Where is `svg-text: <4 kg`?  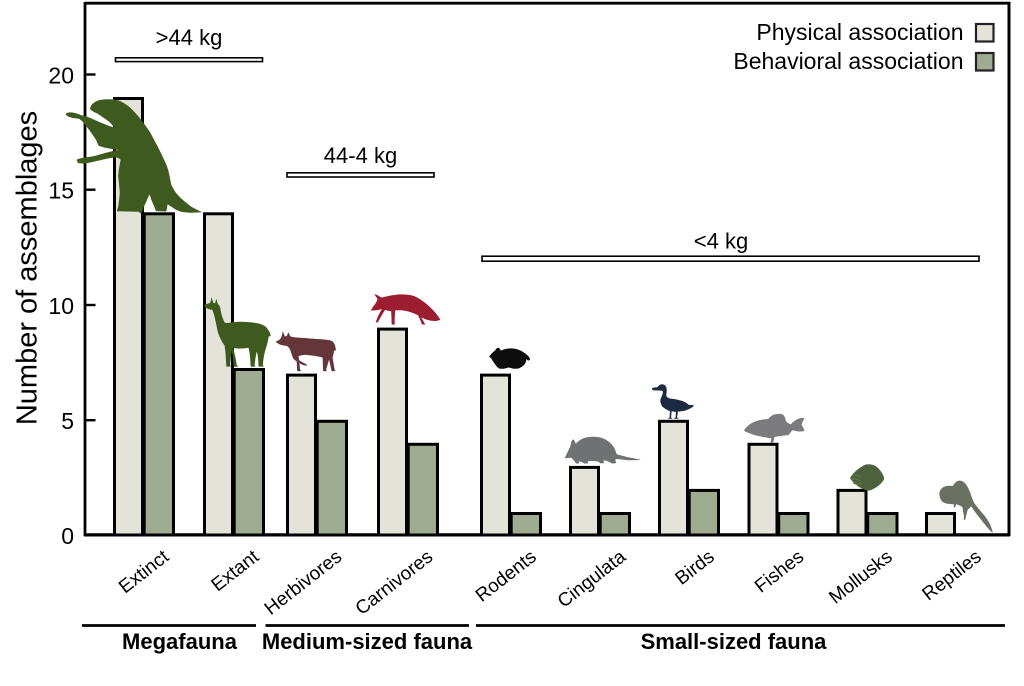 svg-text: <4 kg is located at coordinates (721, 241).